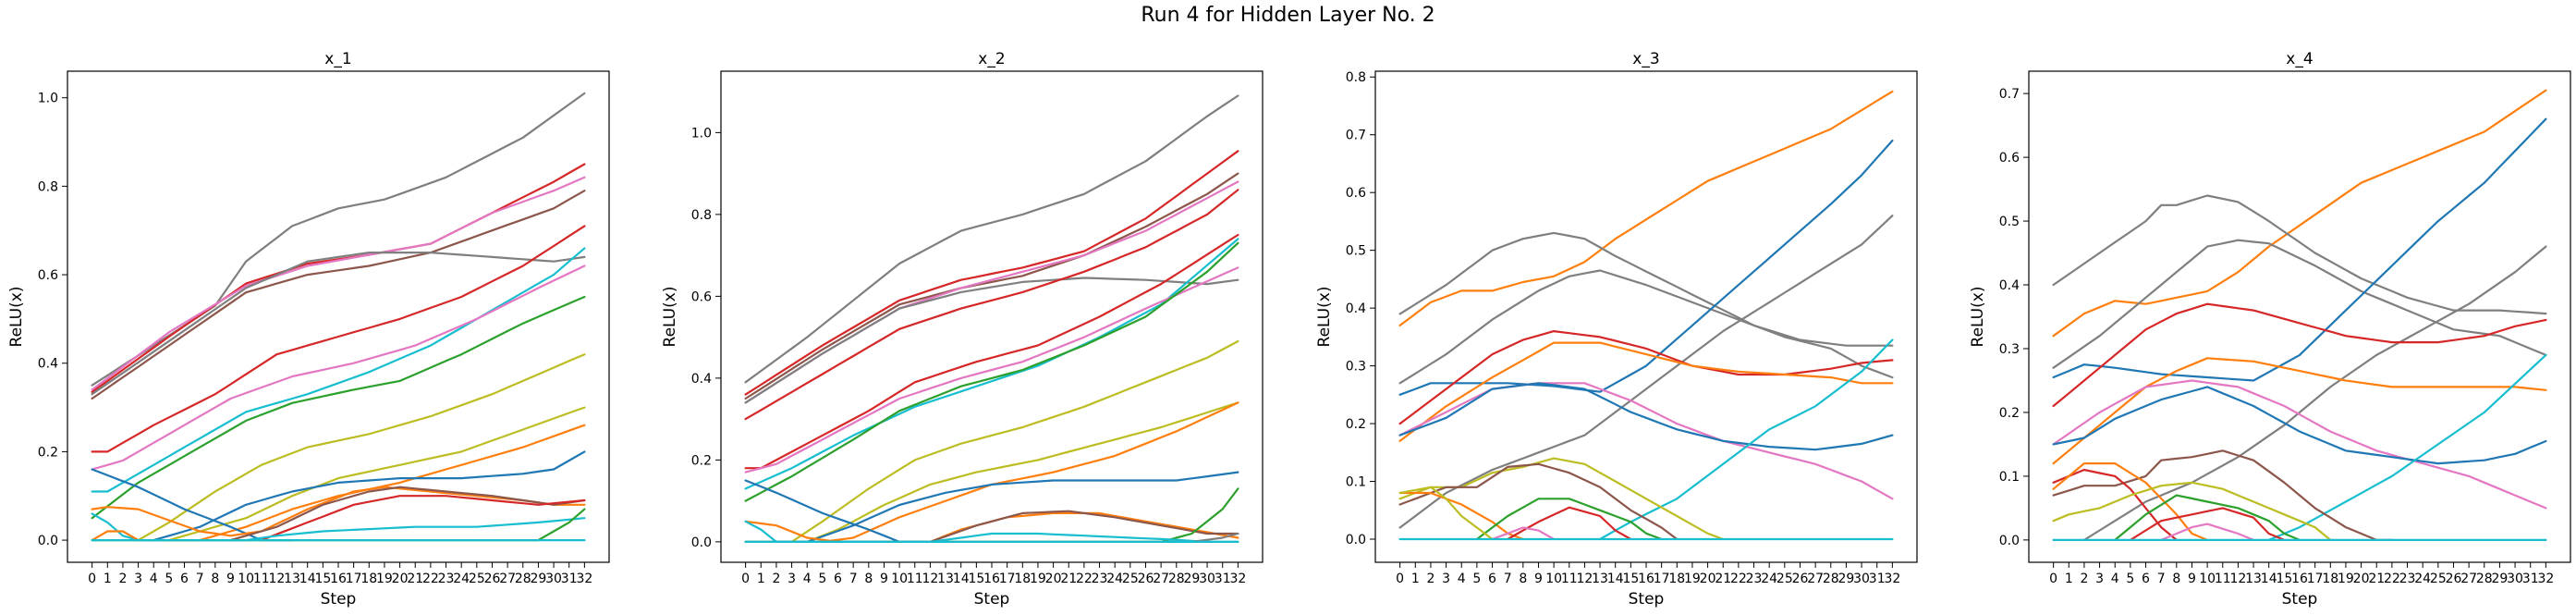  Describe the element at coordinates (1508, 579) in the screenshot. I see `x-tick-label: 7` at that location.